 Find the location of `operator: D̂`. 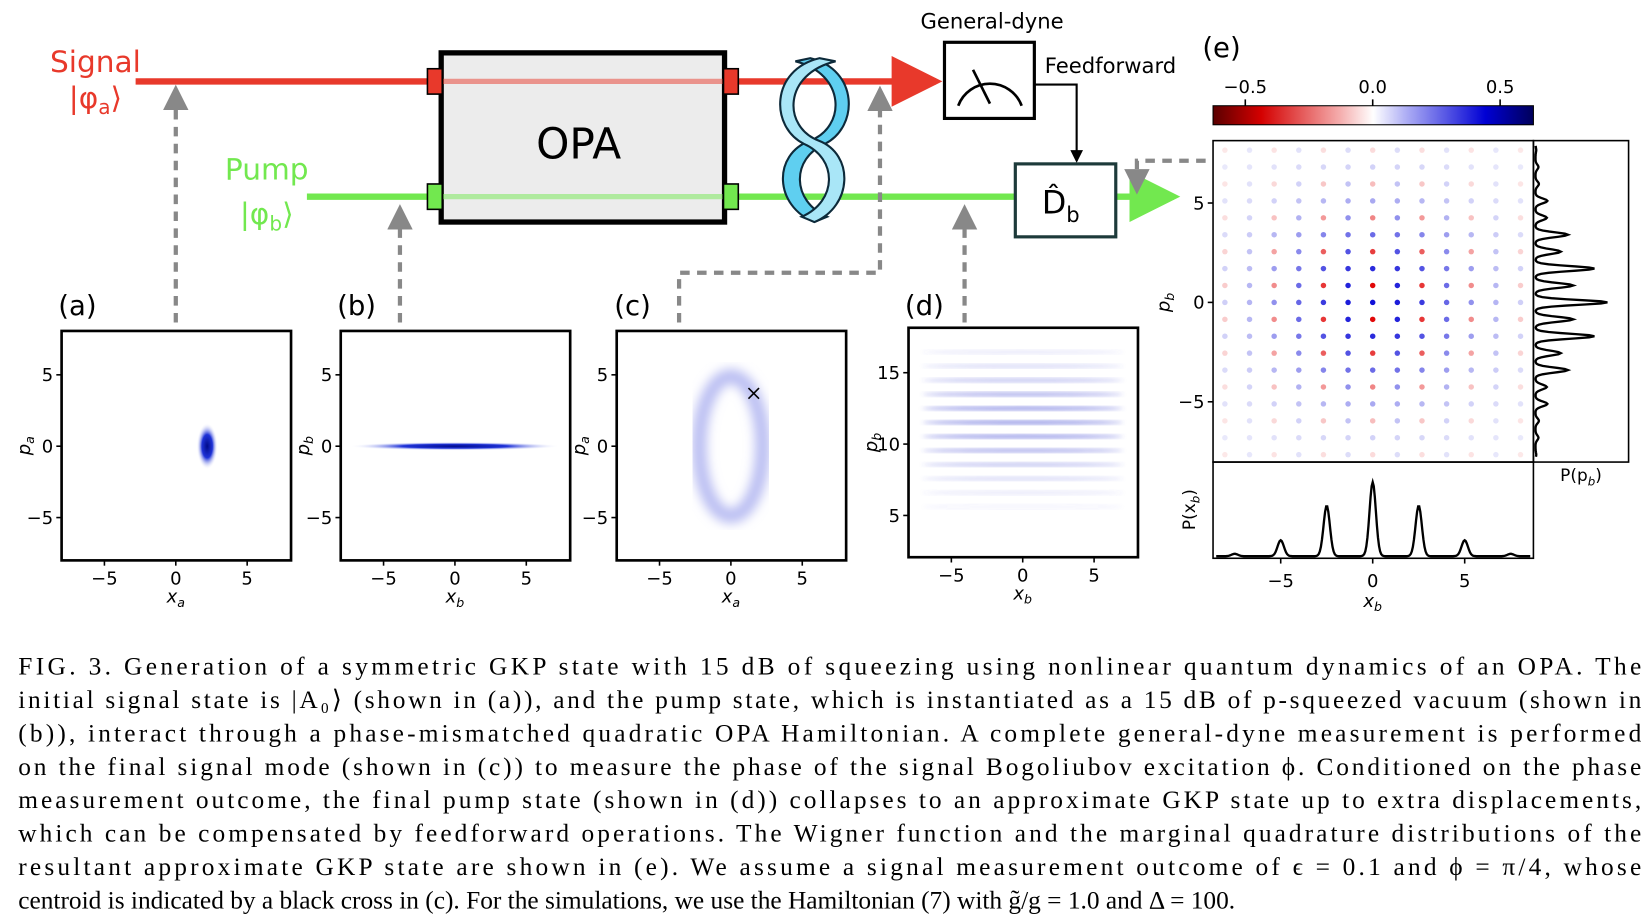

operator: D̂ is located at coordinates (1054, 203).